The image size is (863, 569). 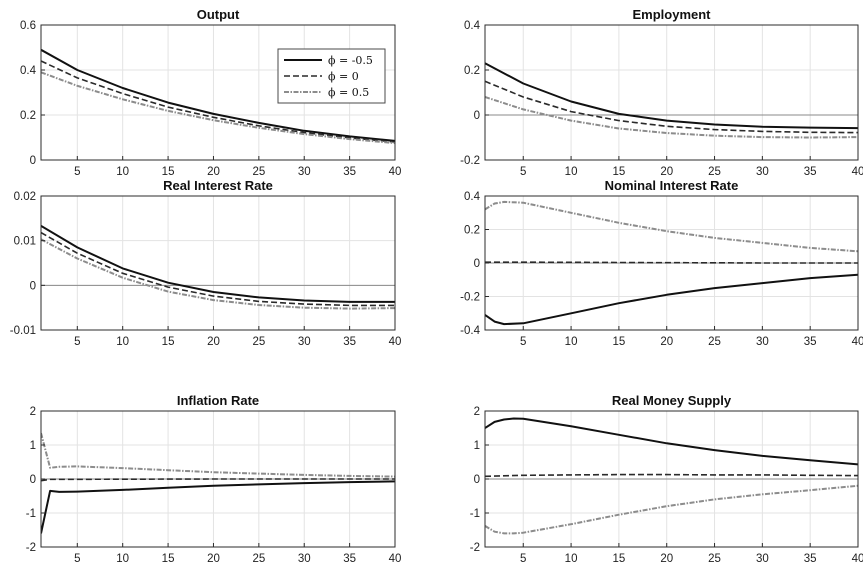 I want to click on y-tick-label: 0.02, so click(x=25, y=197).